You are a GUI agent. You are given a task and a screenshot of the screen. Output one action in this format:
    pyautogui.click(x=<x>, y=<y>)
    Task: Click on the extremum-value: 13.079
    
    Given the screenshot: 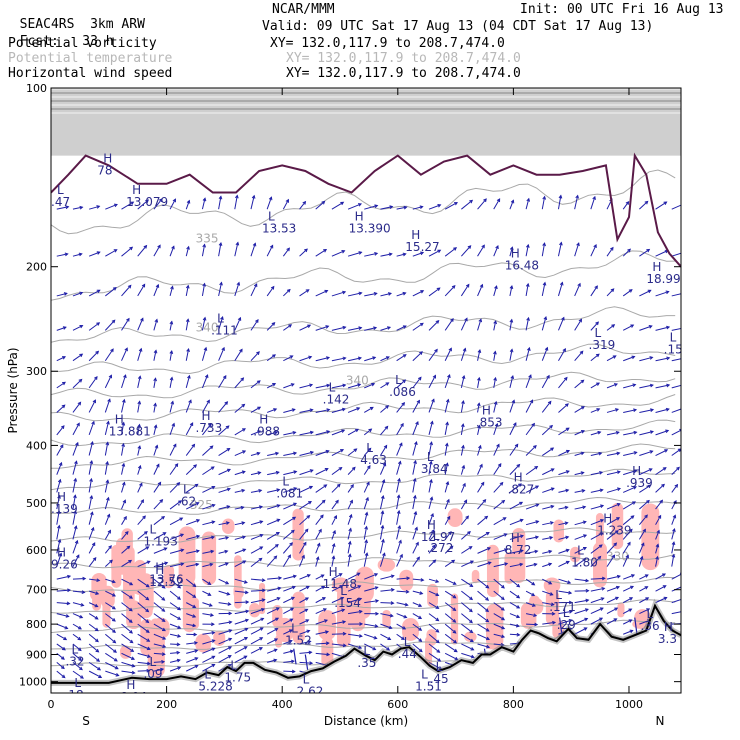 What is the action you would take?
    pyautogui.click(x=147, y=202)
    